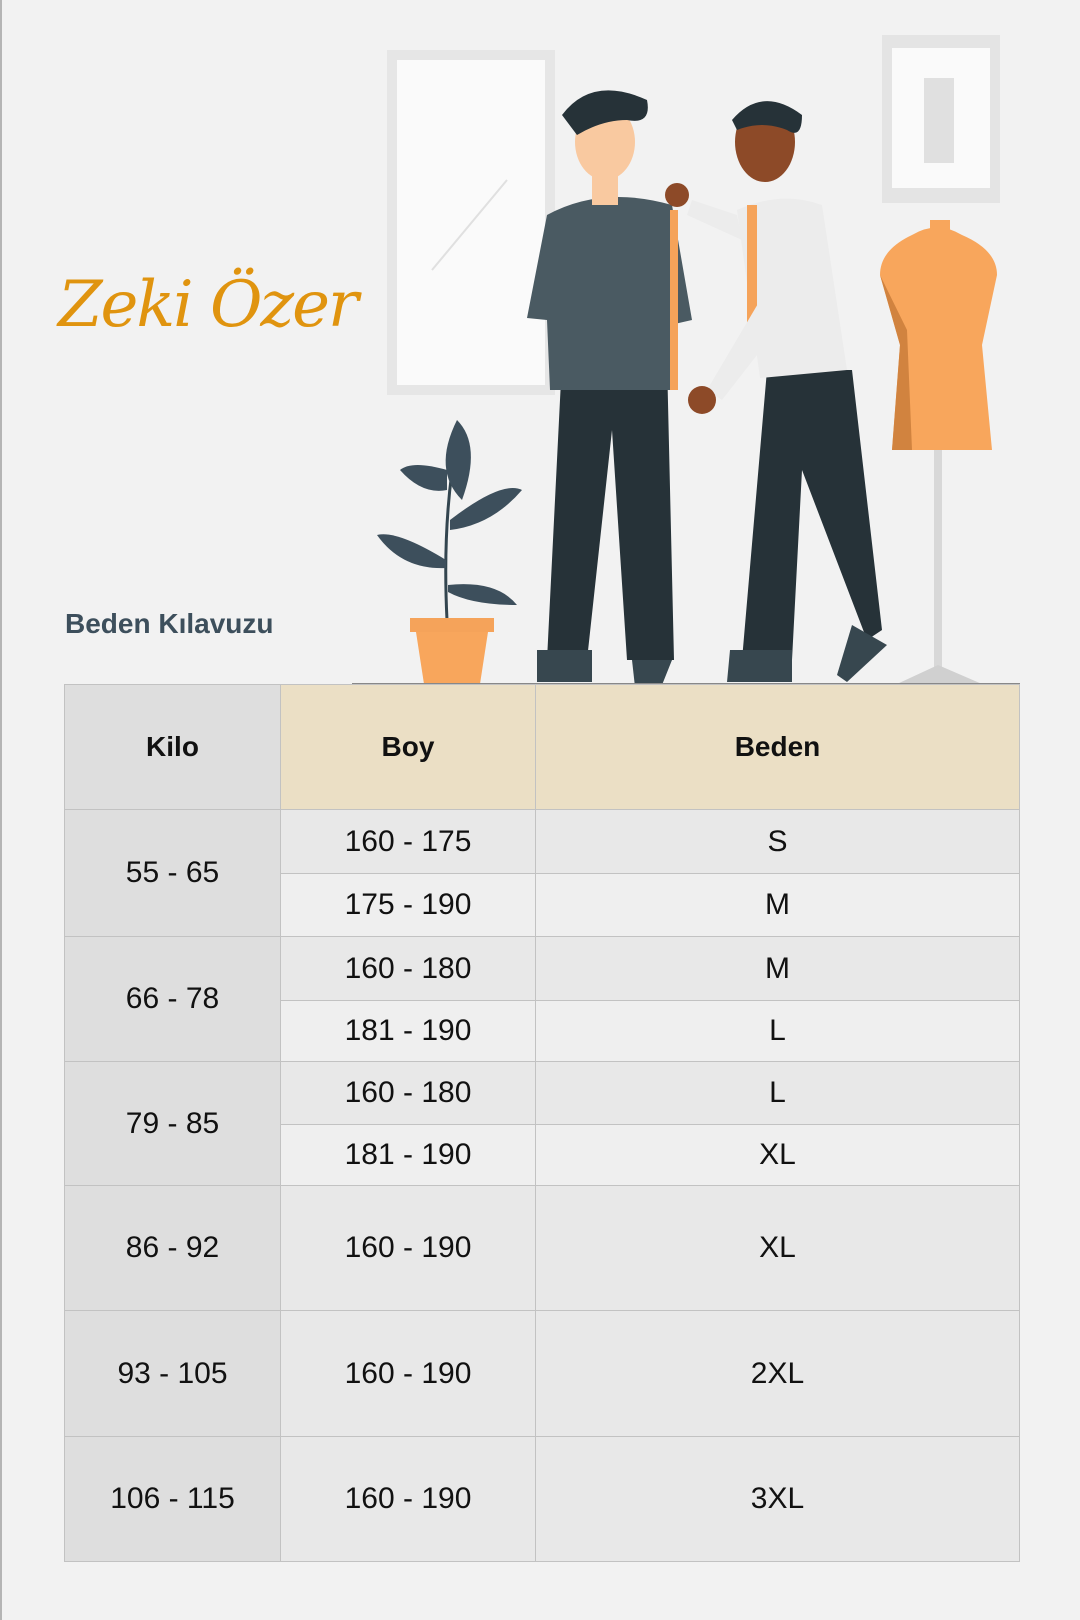  I want to click on wall-frame, so click(941, 119).